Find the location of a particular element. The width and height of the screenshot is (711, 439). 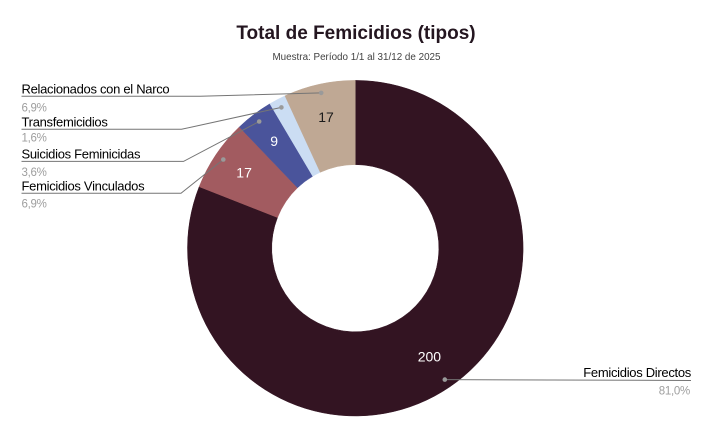

svg-text: Suicidios Feminicidas is located at coordinates (81, 153).